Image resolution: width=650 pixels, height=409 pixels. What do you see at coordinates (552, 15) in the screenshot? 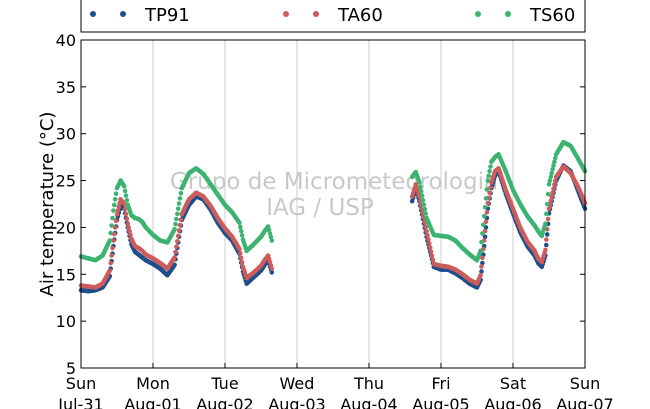
I see `legend-label: TS60` at bounding box center [552, 15].